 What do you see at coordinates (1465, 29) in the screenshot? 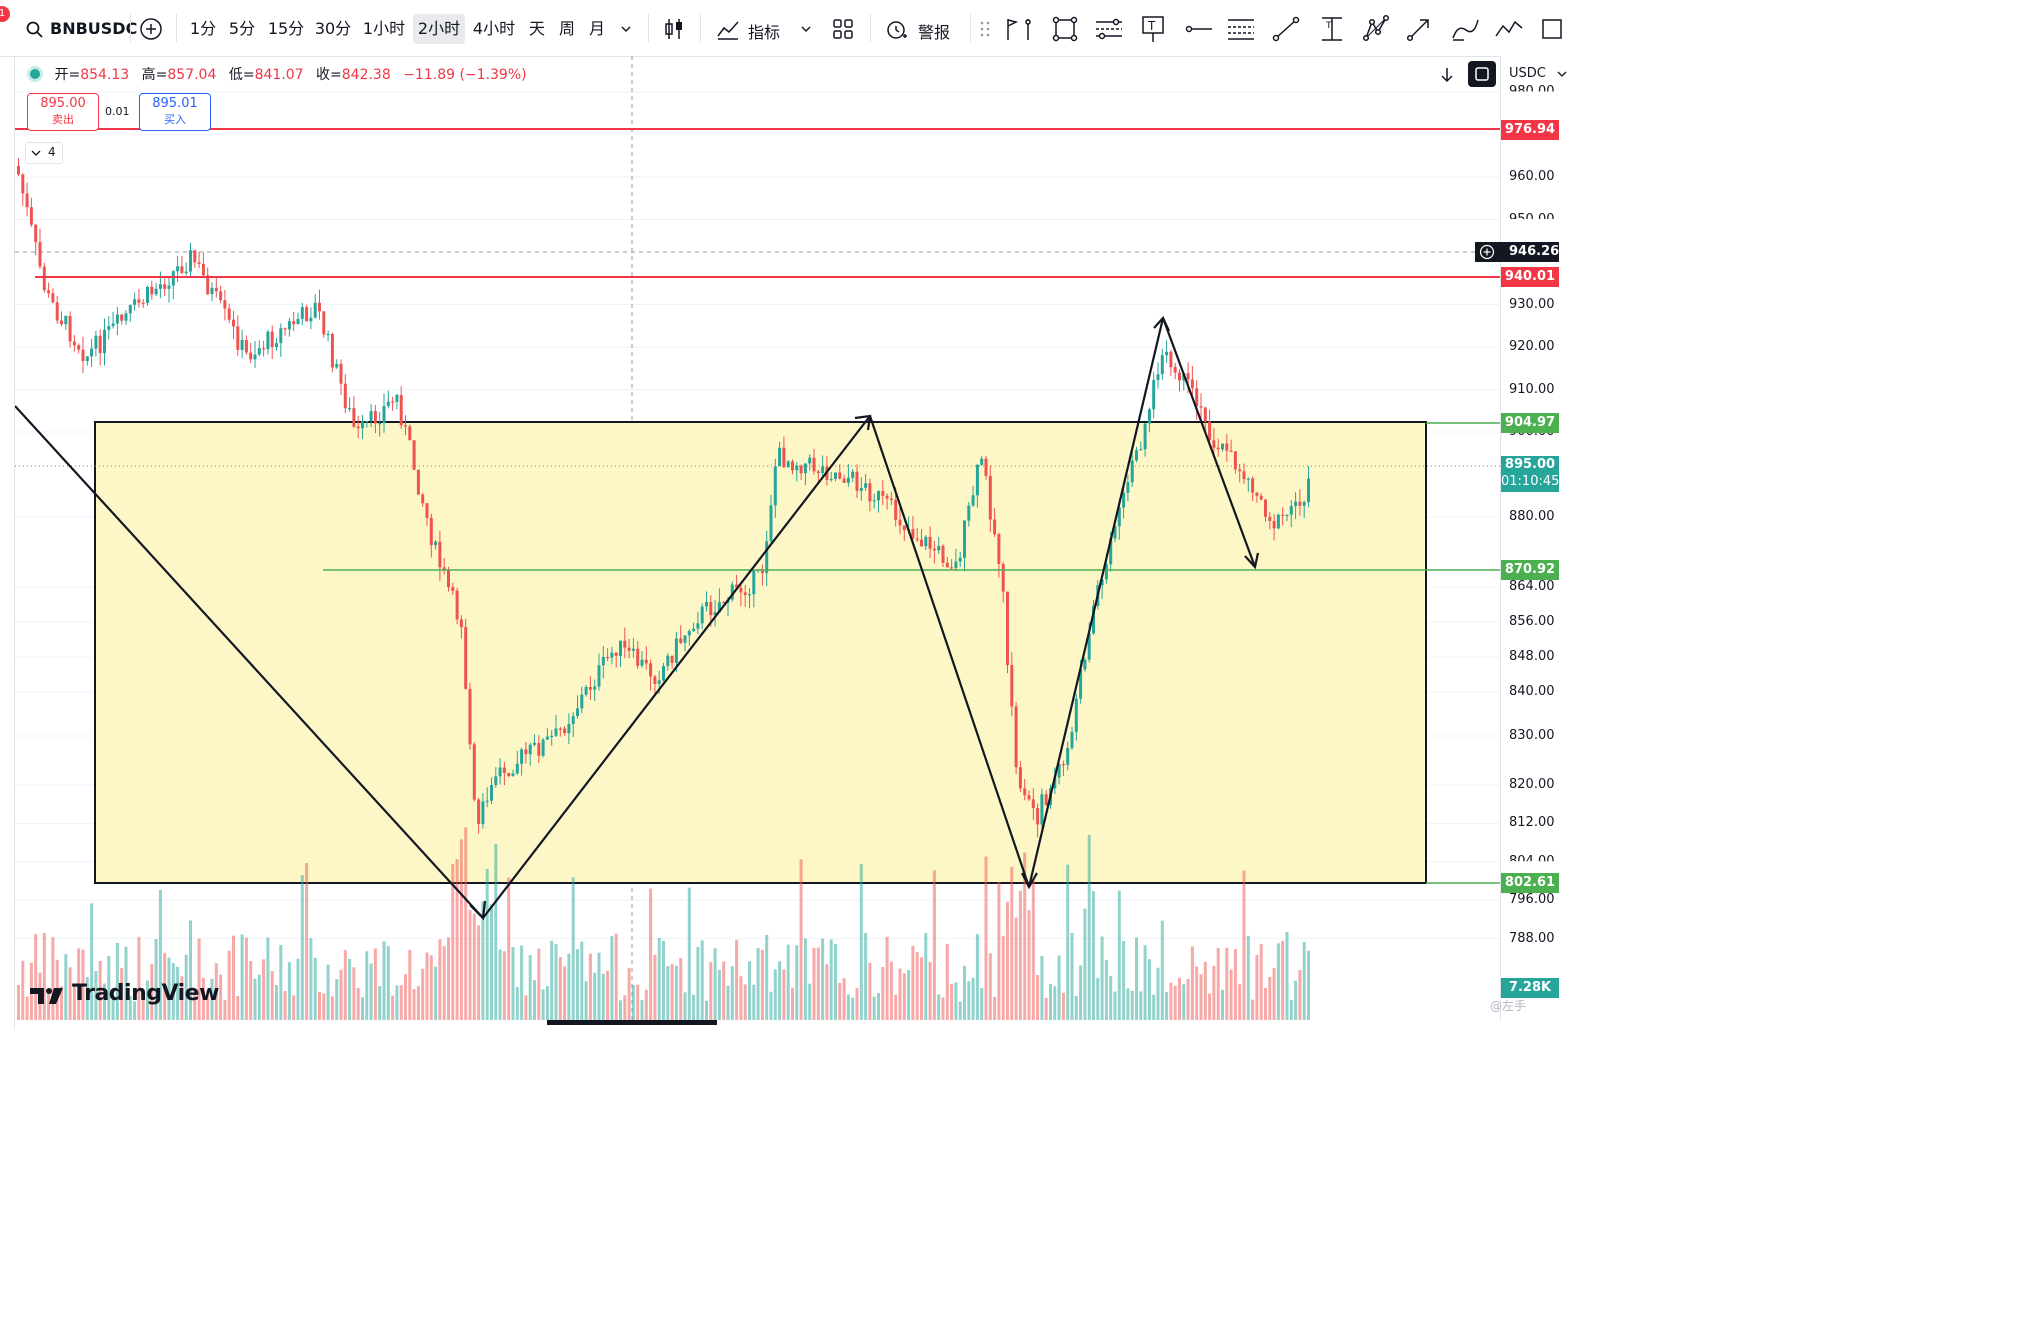
I see `brush-tool-icon` at bounding box center [1465, 29].